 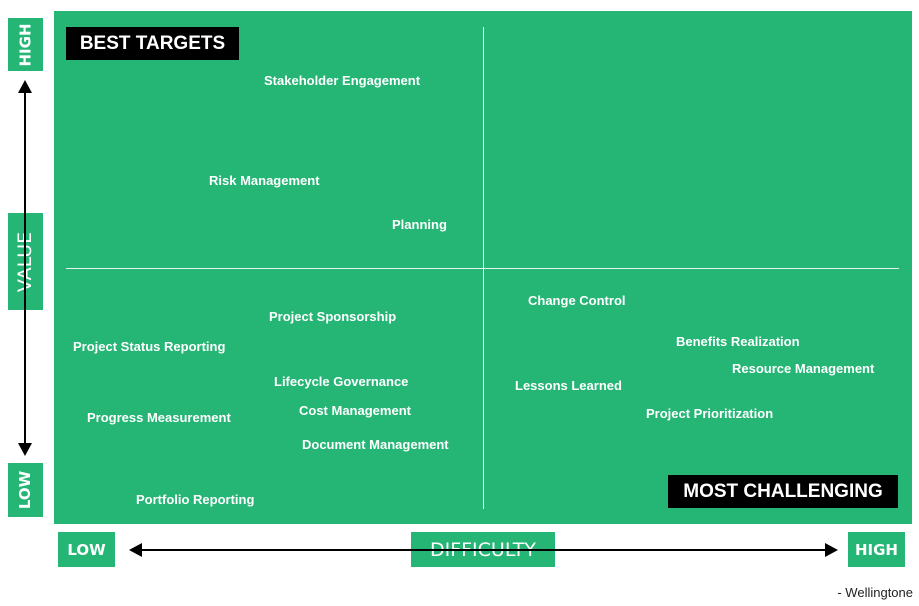 What do you see at coordinates (568, 385) in the screenshot?
I see `item-lessons-learned: Lessons Learned` at bounding box center [568, 385].